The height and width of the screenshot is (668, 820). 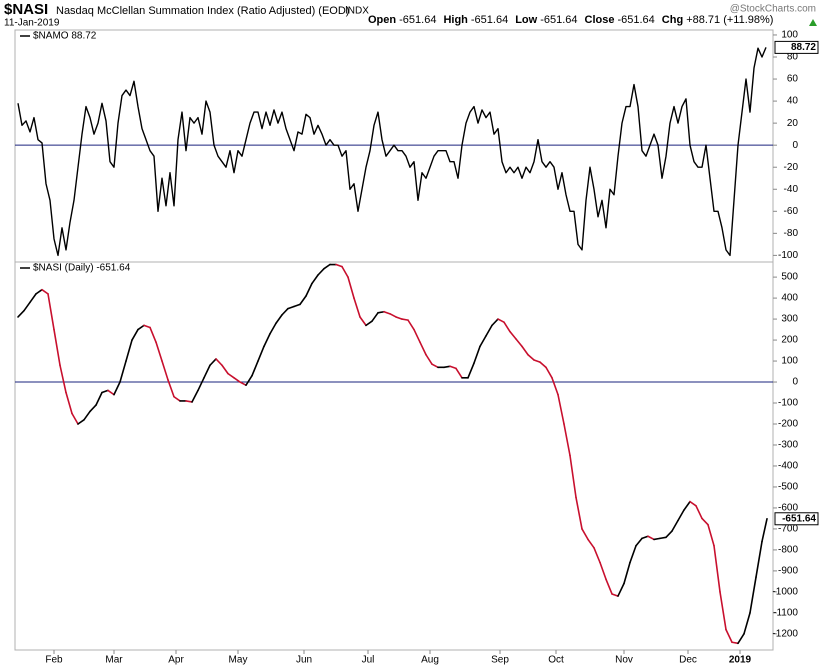 What do you see at coordinates (368, 660) in the screenshot?
I see `x-tick-label: Jul` at bounding box center [368, 660].